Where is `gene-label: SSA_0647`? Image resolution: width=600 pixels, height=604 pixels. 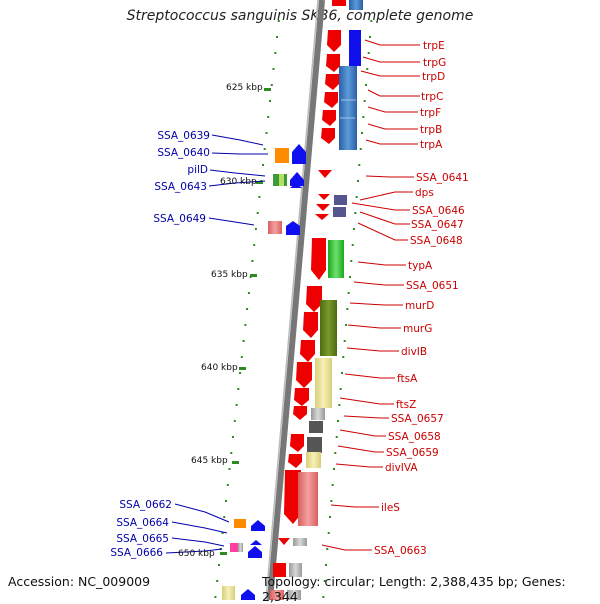 gene-label: SSA_0647 is located at coordinates (437, 225).